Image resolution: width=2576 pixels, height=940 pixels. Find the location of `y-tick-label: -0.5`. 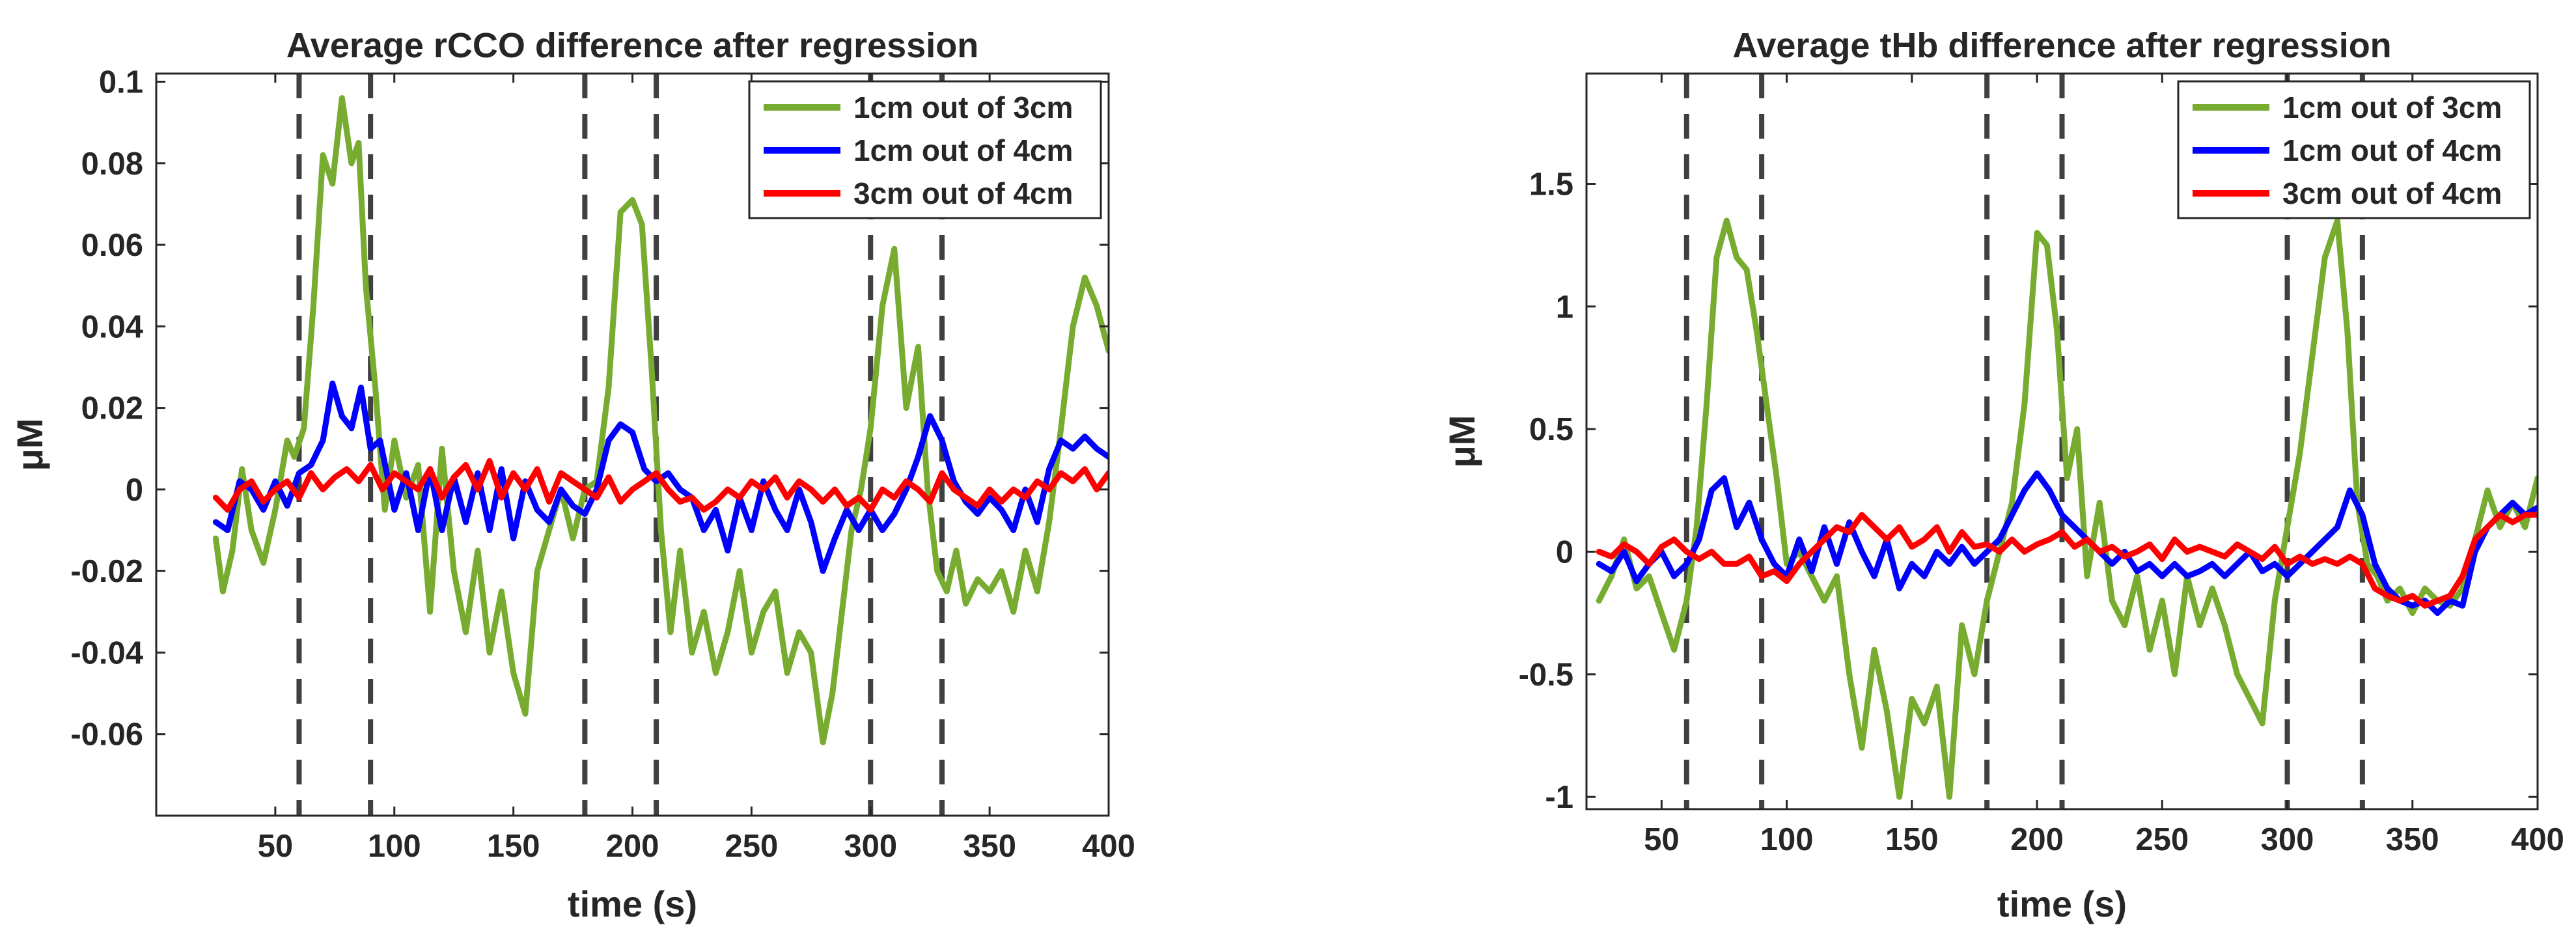

y-tick-label: -0.5 is located at coordinates (1546, 675).